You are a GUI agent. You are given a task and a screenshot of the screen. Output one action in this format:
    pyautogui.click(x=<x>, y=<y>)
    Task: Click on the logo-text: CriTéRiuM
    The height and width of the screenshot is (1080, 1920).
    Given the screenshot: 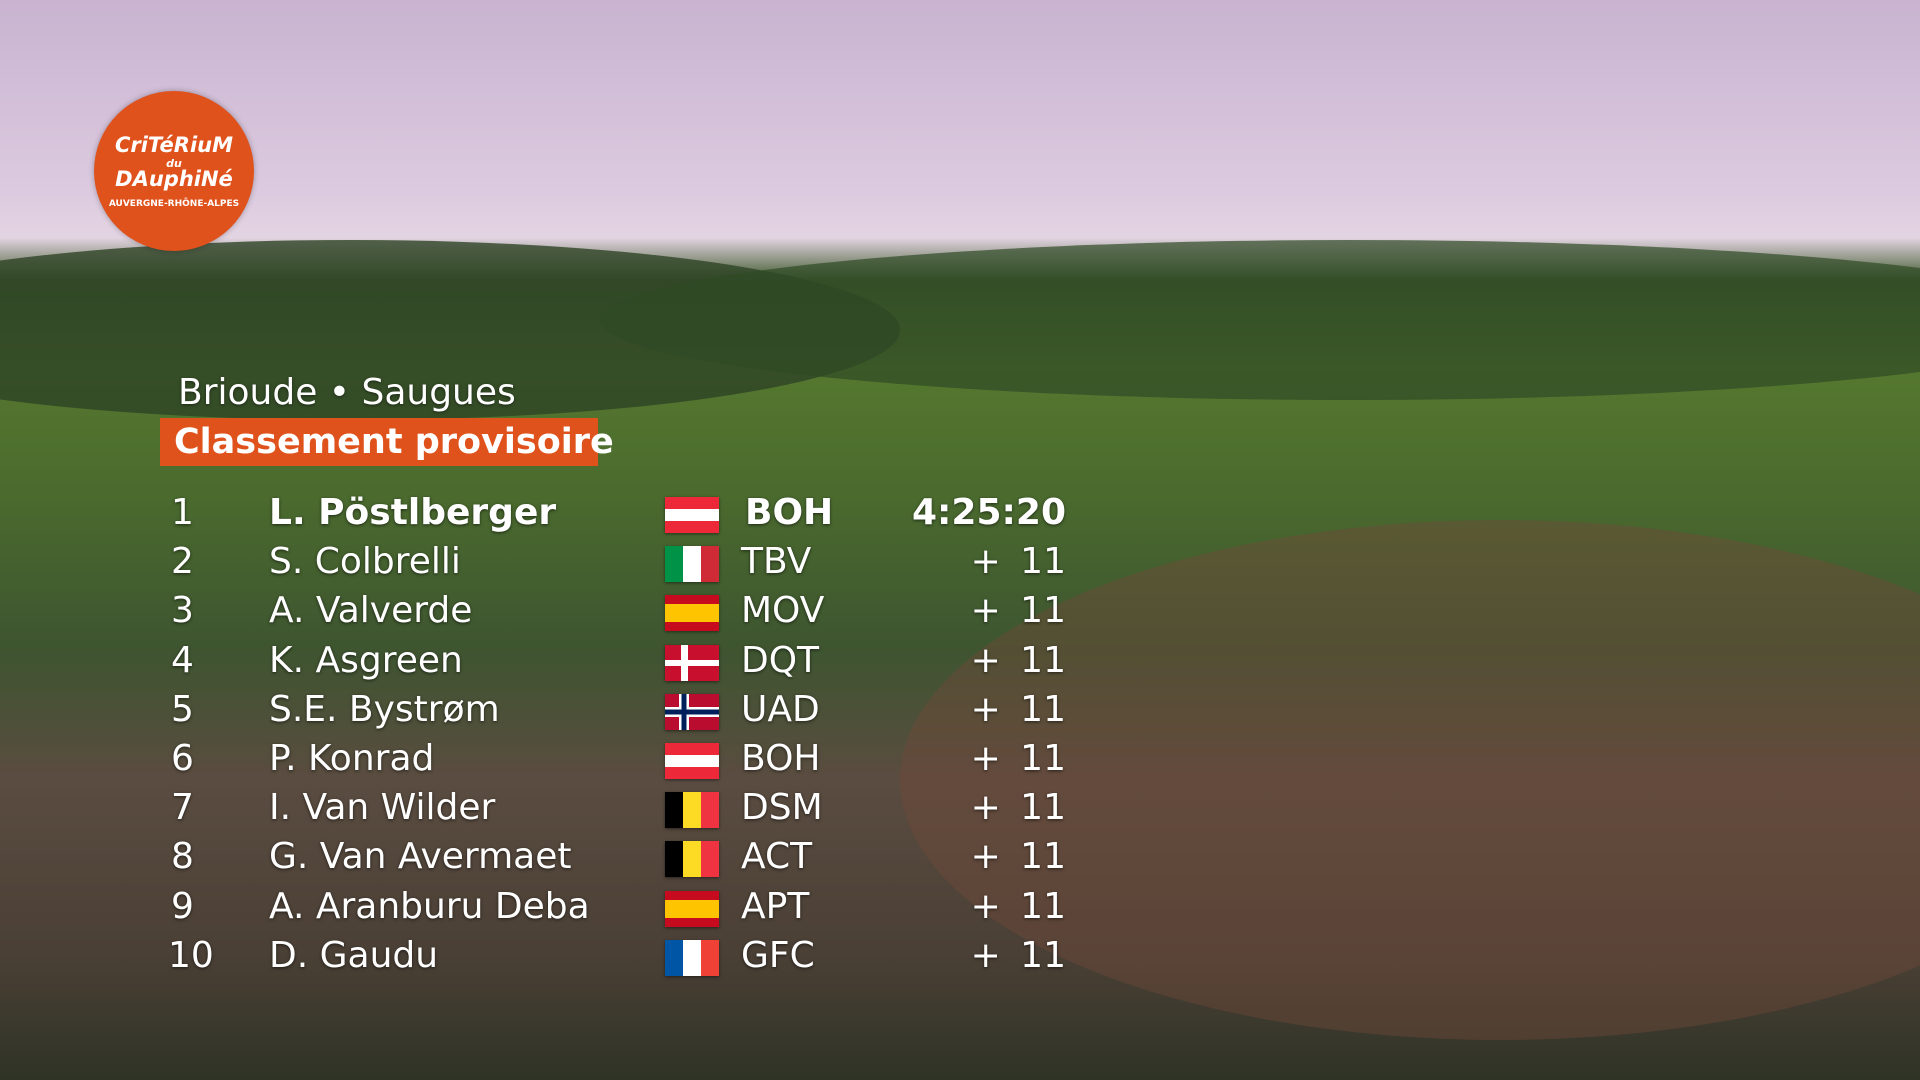 What is the action you would take?
    pyautogui.click(x=174, y=145)
    